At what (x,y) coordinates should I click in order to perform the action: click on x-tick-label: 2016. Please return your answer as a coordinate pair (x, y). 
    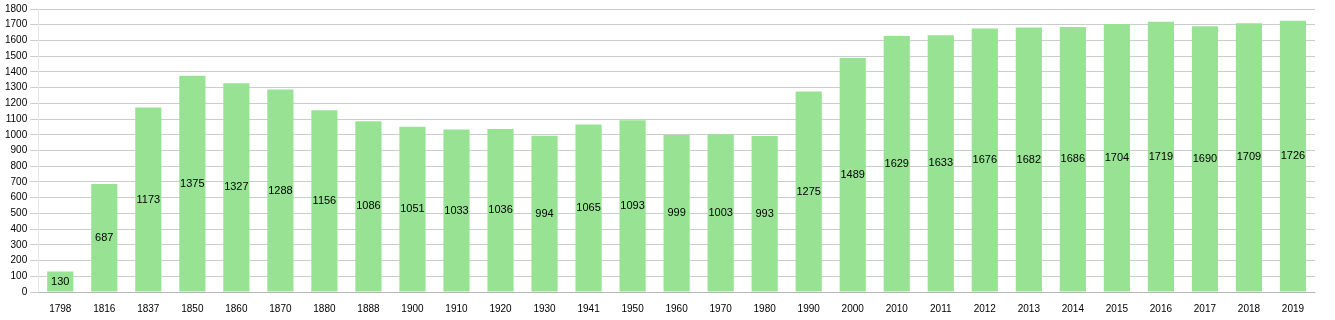
    Looking at the image, I should click on (1161, 308).